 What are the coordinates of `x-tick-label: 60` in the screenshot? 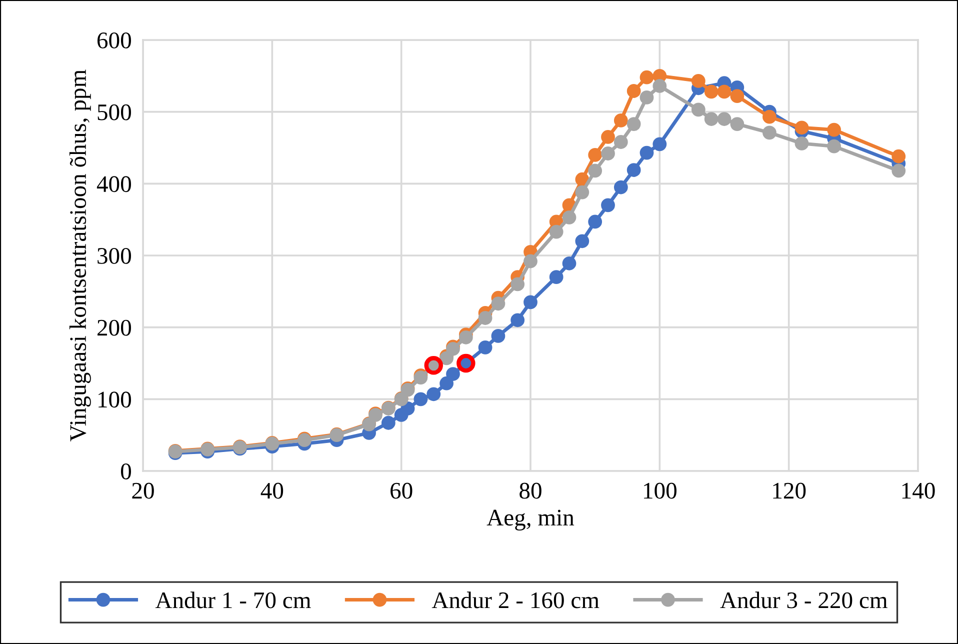 It's located at (401, 490).